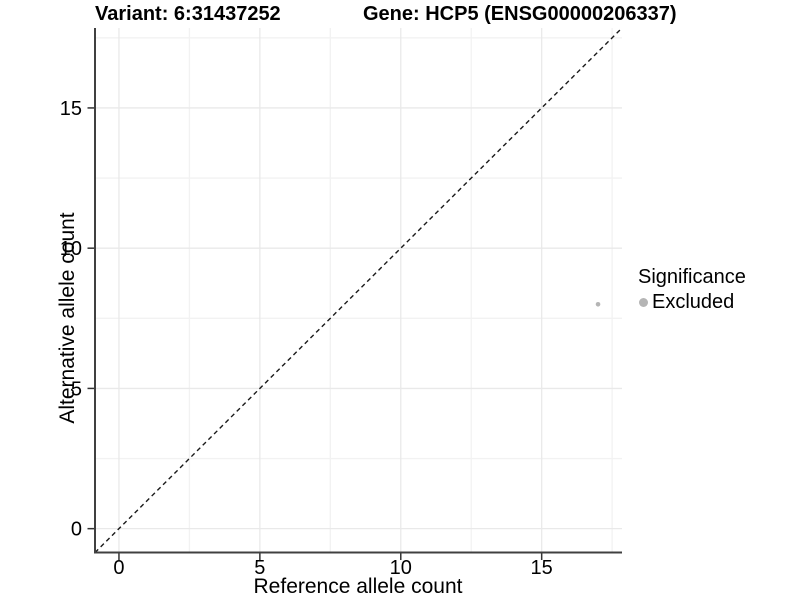  I want to click on legend-item-label: Excluded, so click(693, 302).